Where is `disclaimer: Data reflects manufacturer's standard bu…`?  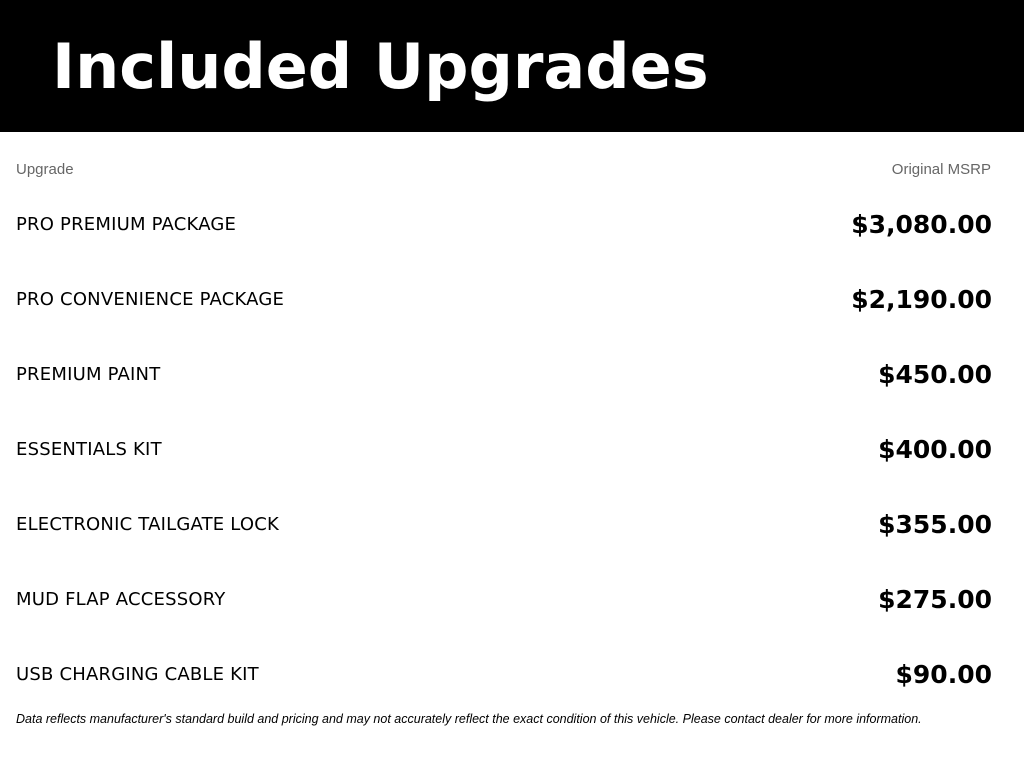
disclaimer: Data reflects manufacturer's standard bu… is located at coordinates (469, 719).